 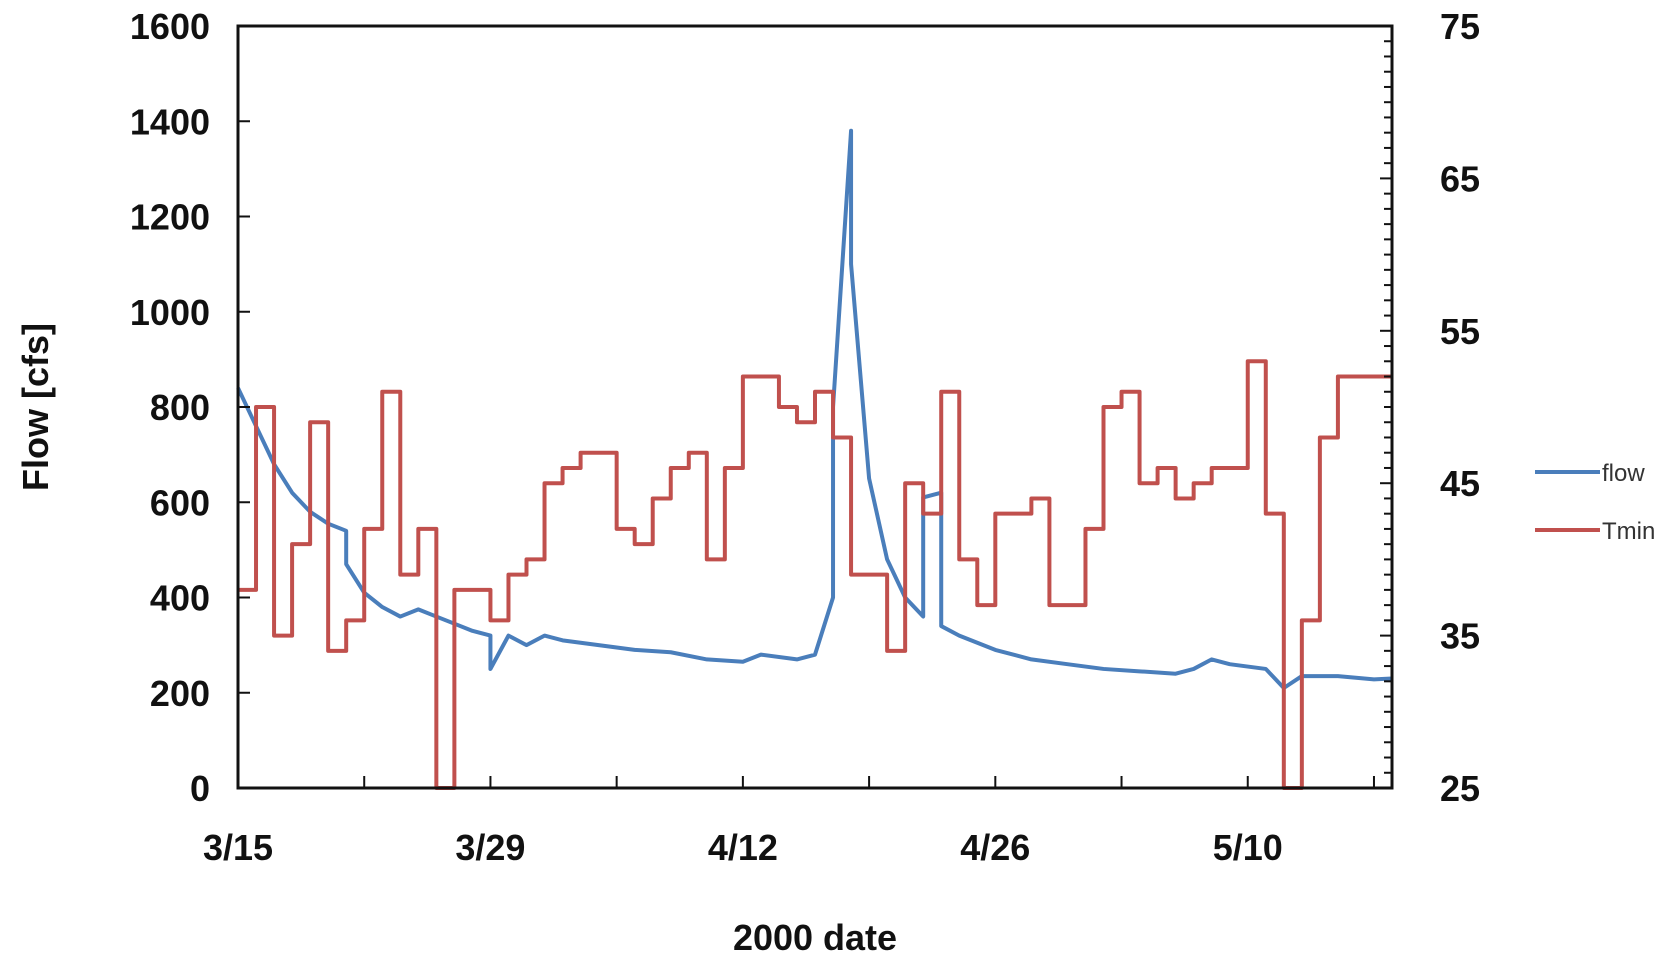 I want to click on legend-label-flow: flow, so click(x=1623, y=473).